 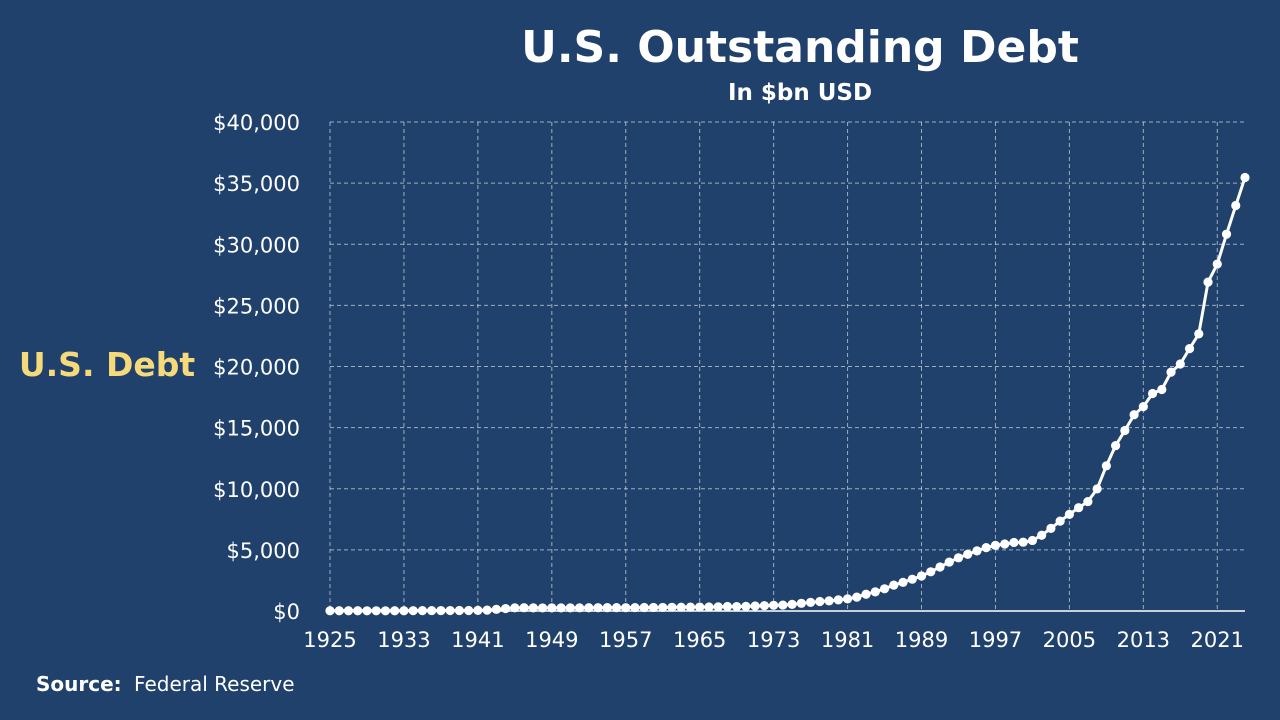 What do you see at coordinates (107, 364) in the screenshot?
I see `y-axis-label: U.S. Debt` at bounding box center [107, 364].